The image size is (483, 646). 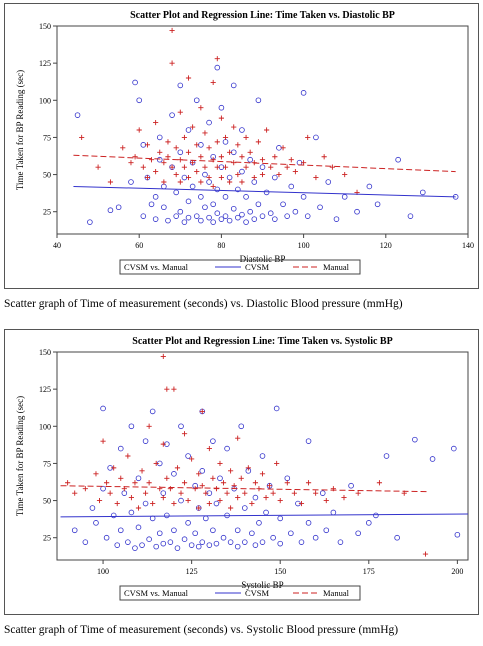 I want to click on x-tick-label: 175, so click(x=369, y=571).